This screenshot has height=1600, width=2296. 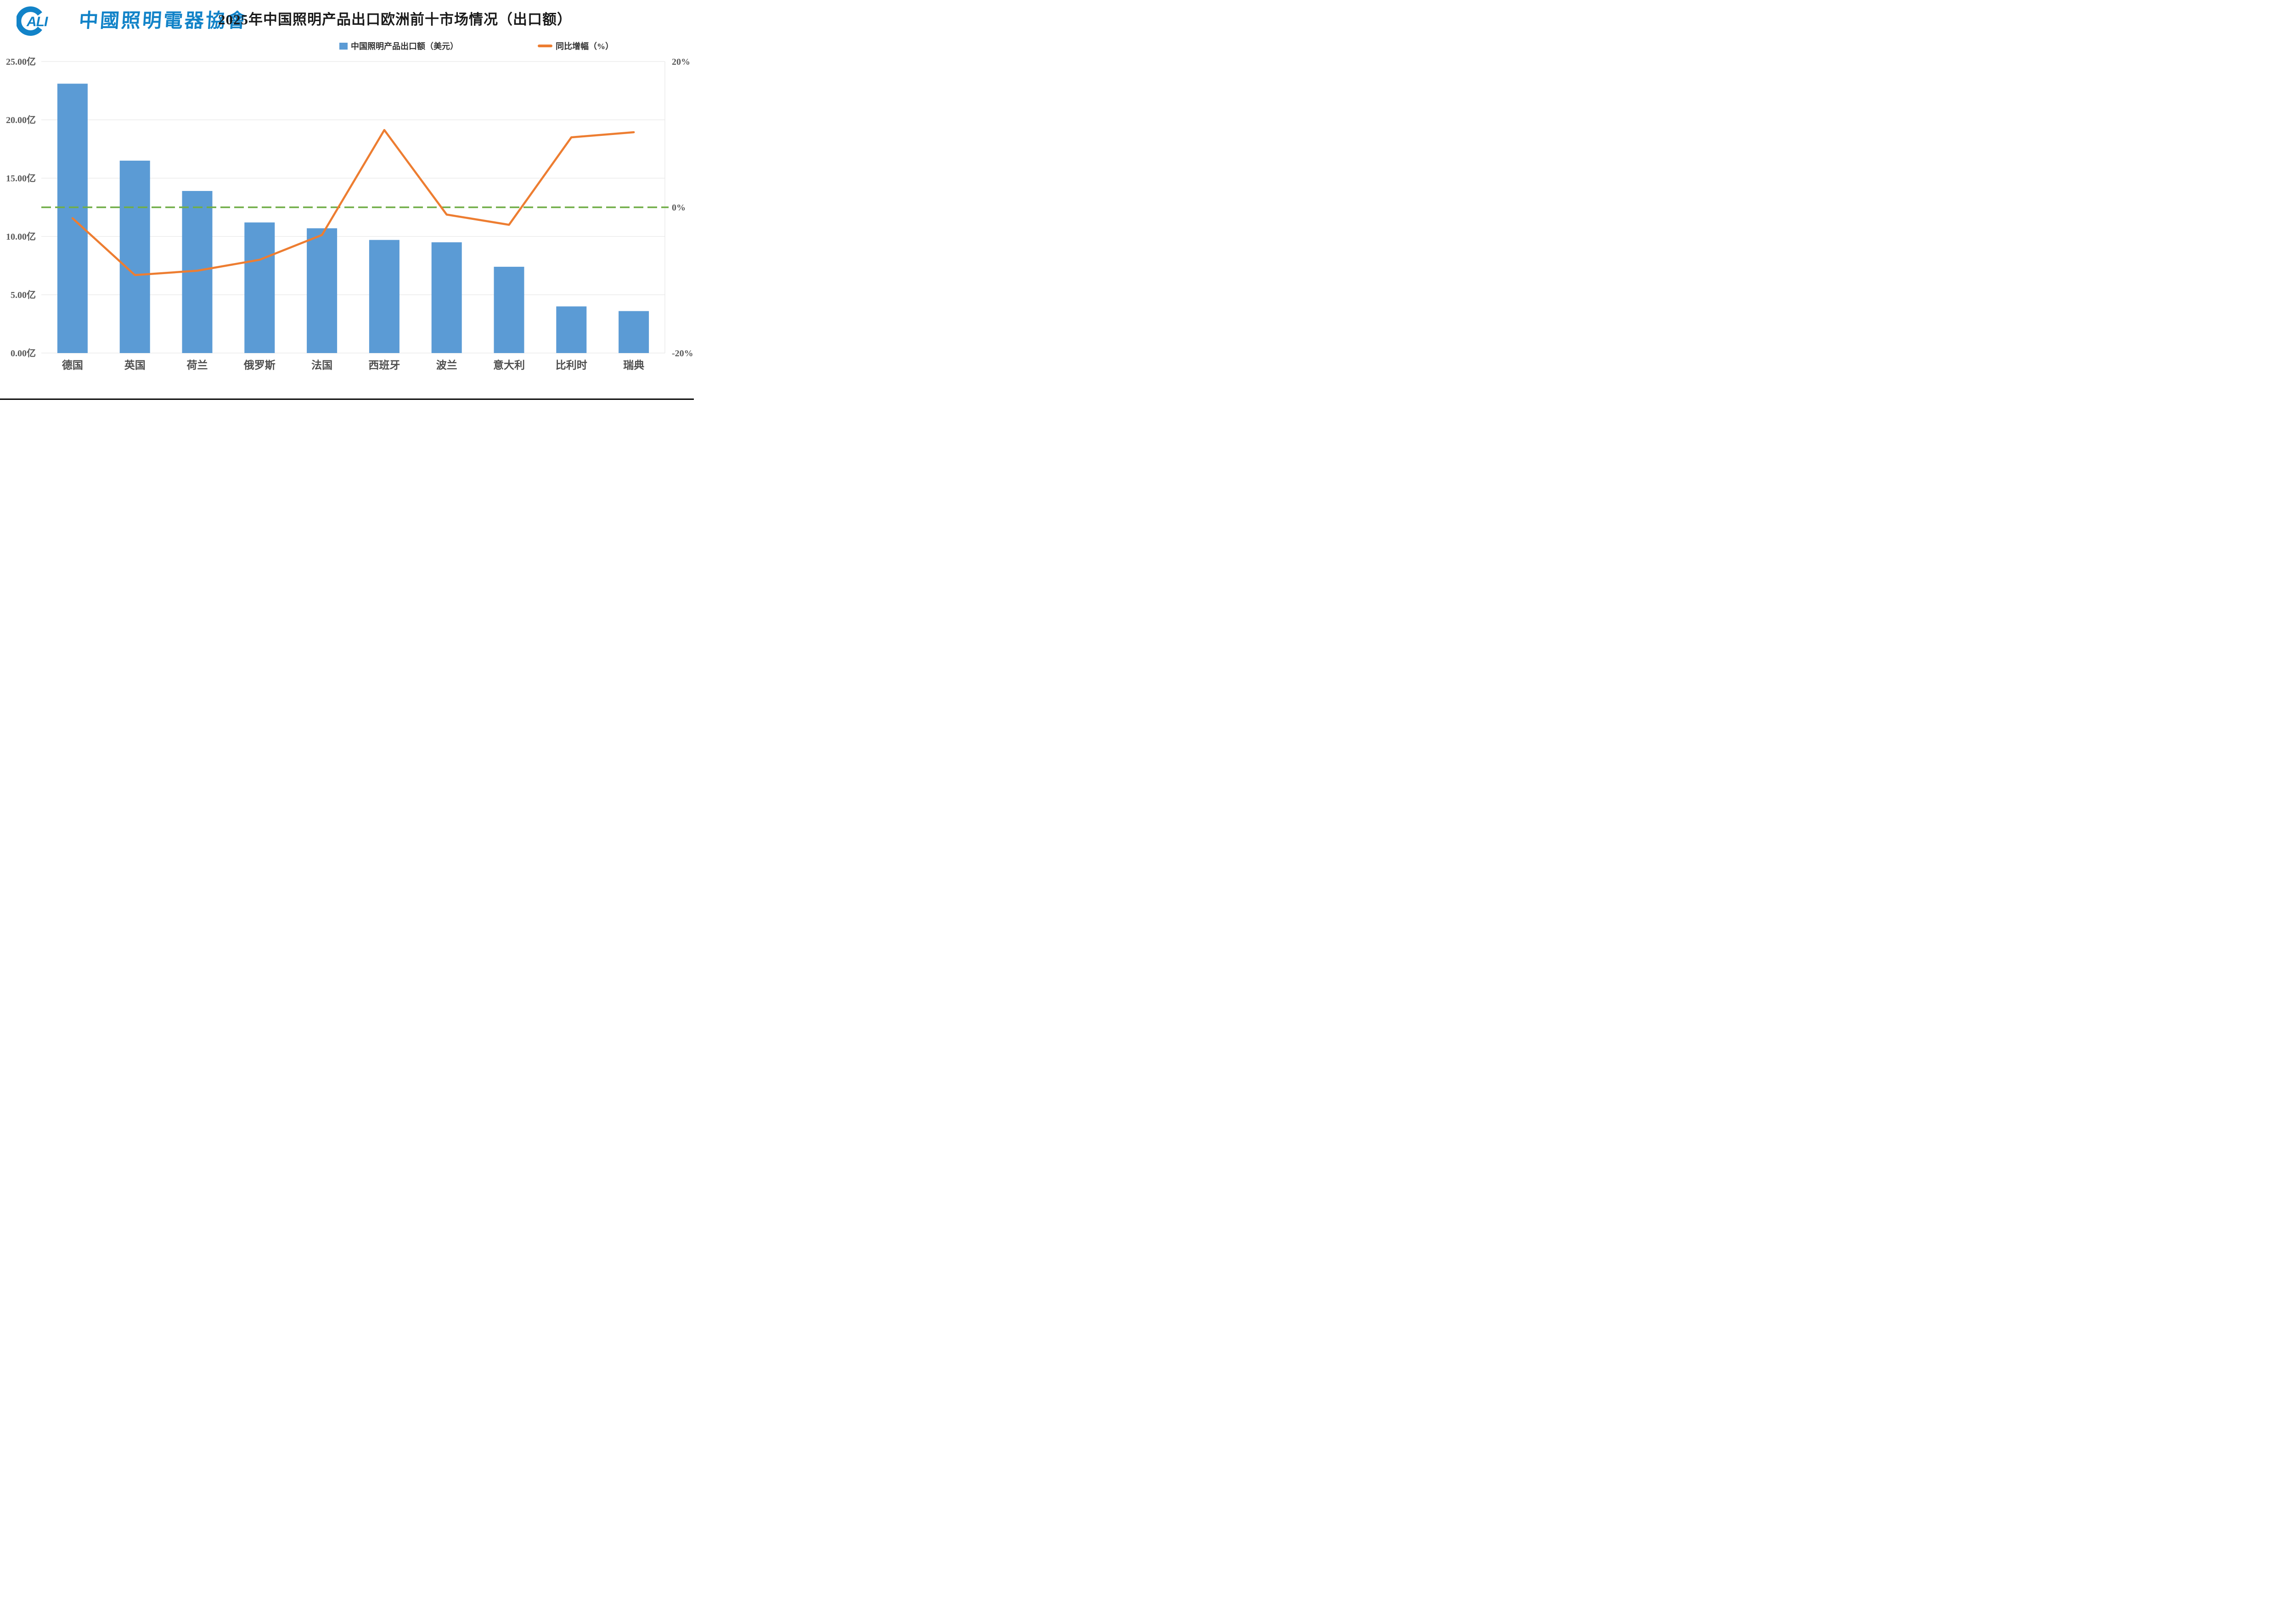 I want to click on legend-growth-label: 同比增幅（%）, so click(x=584, y=46).